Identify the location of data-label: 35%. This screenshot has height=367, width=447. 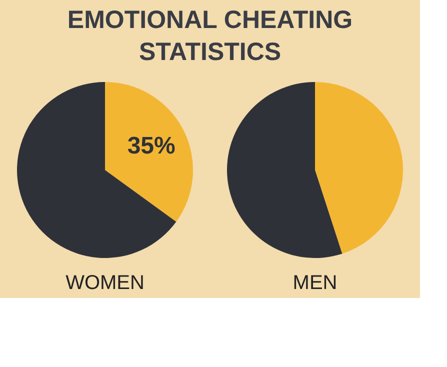
(151, 146).